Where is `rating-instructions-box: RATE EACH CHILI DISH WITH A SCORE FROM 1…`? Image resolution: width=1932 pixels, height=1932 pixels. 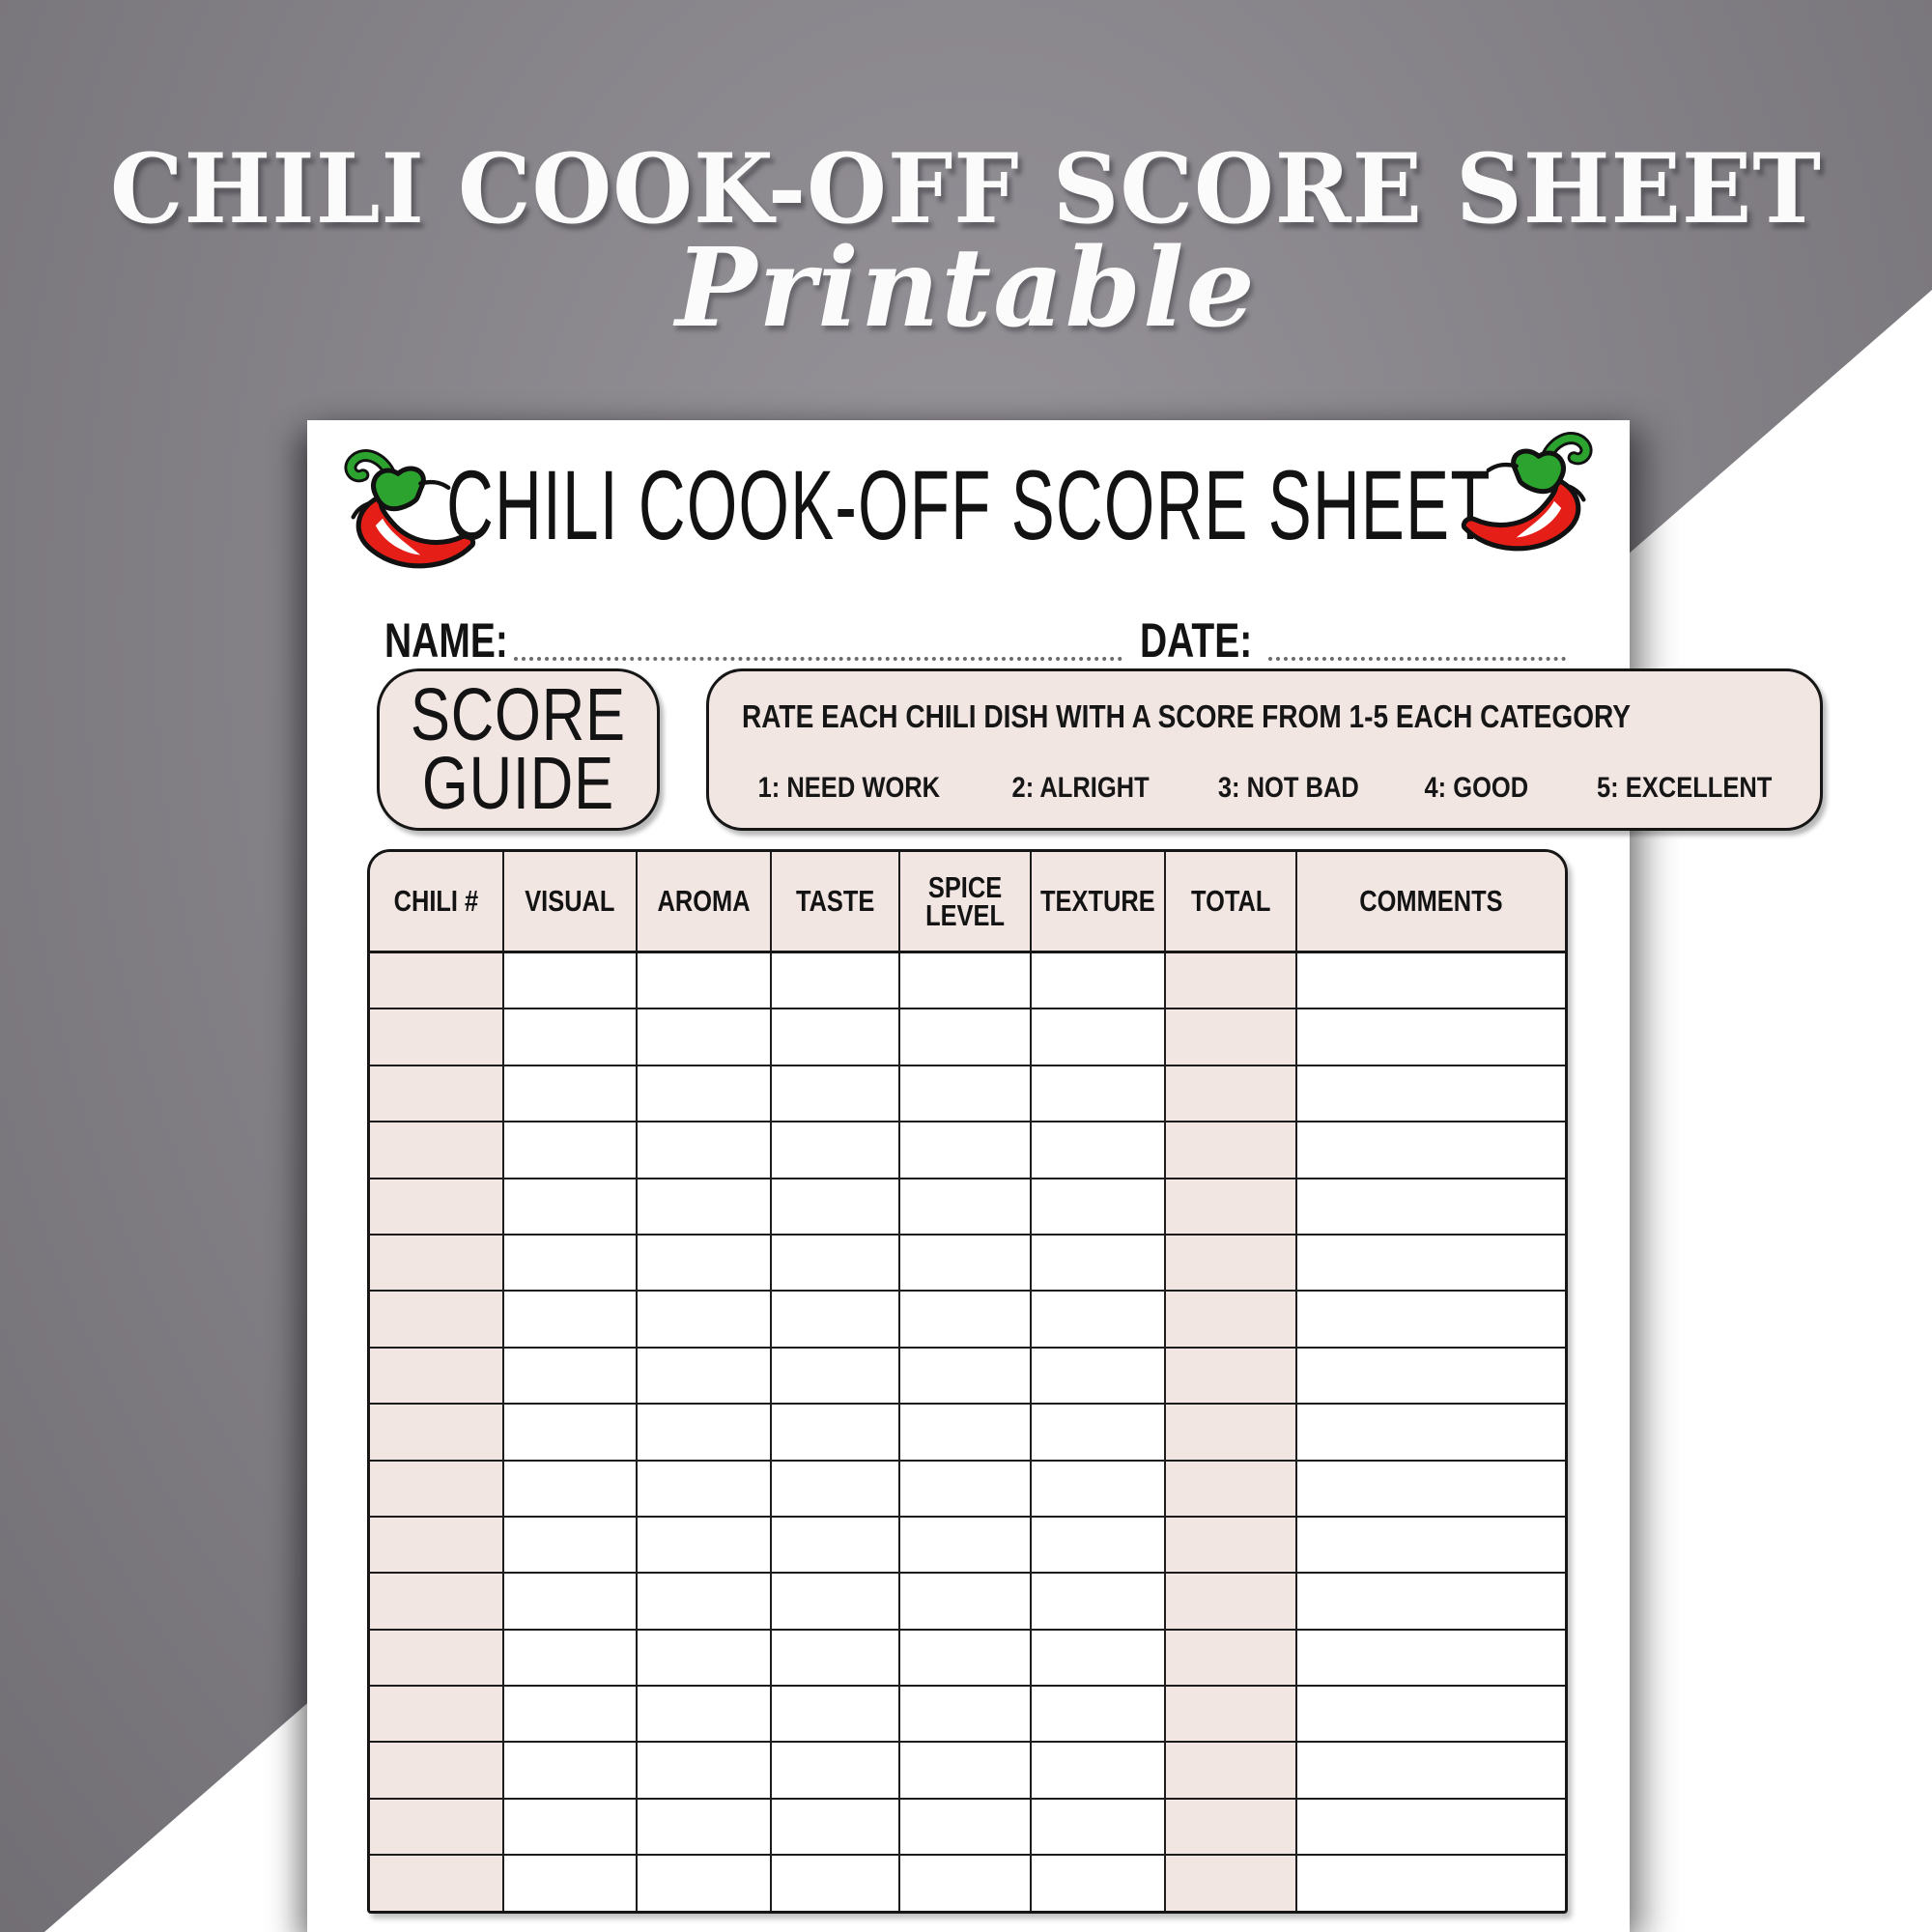 rating-instructions-box: RATE EACH CHILI DISH WITH A SCORE FROM 1… is located at coordinates (1265, 749).